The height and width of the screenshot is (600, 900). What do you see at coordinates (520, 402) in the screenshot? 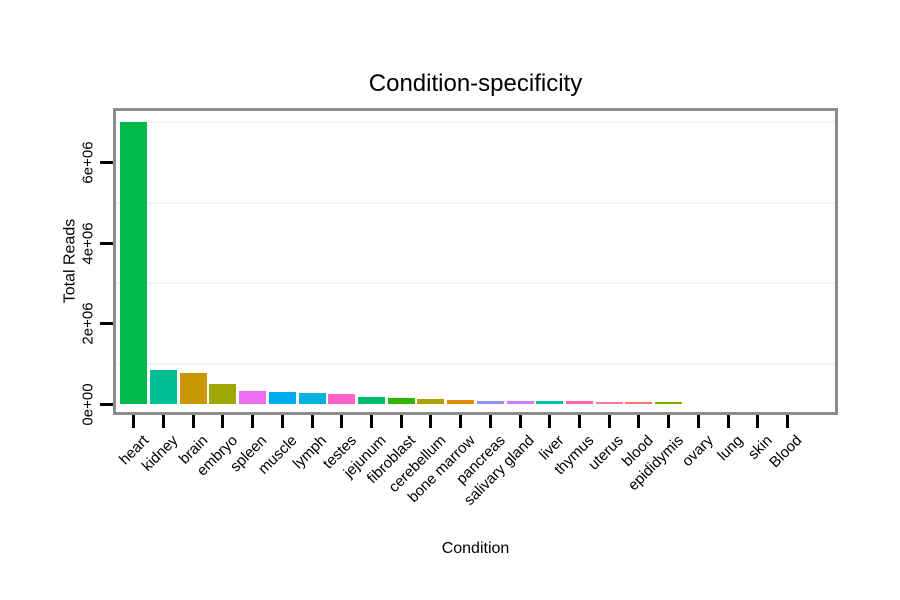
I see `bar-salivary-gland` at bounding box center [520, 402].